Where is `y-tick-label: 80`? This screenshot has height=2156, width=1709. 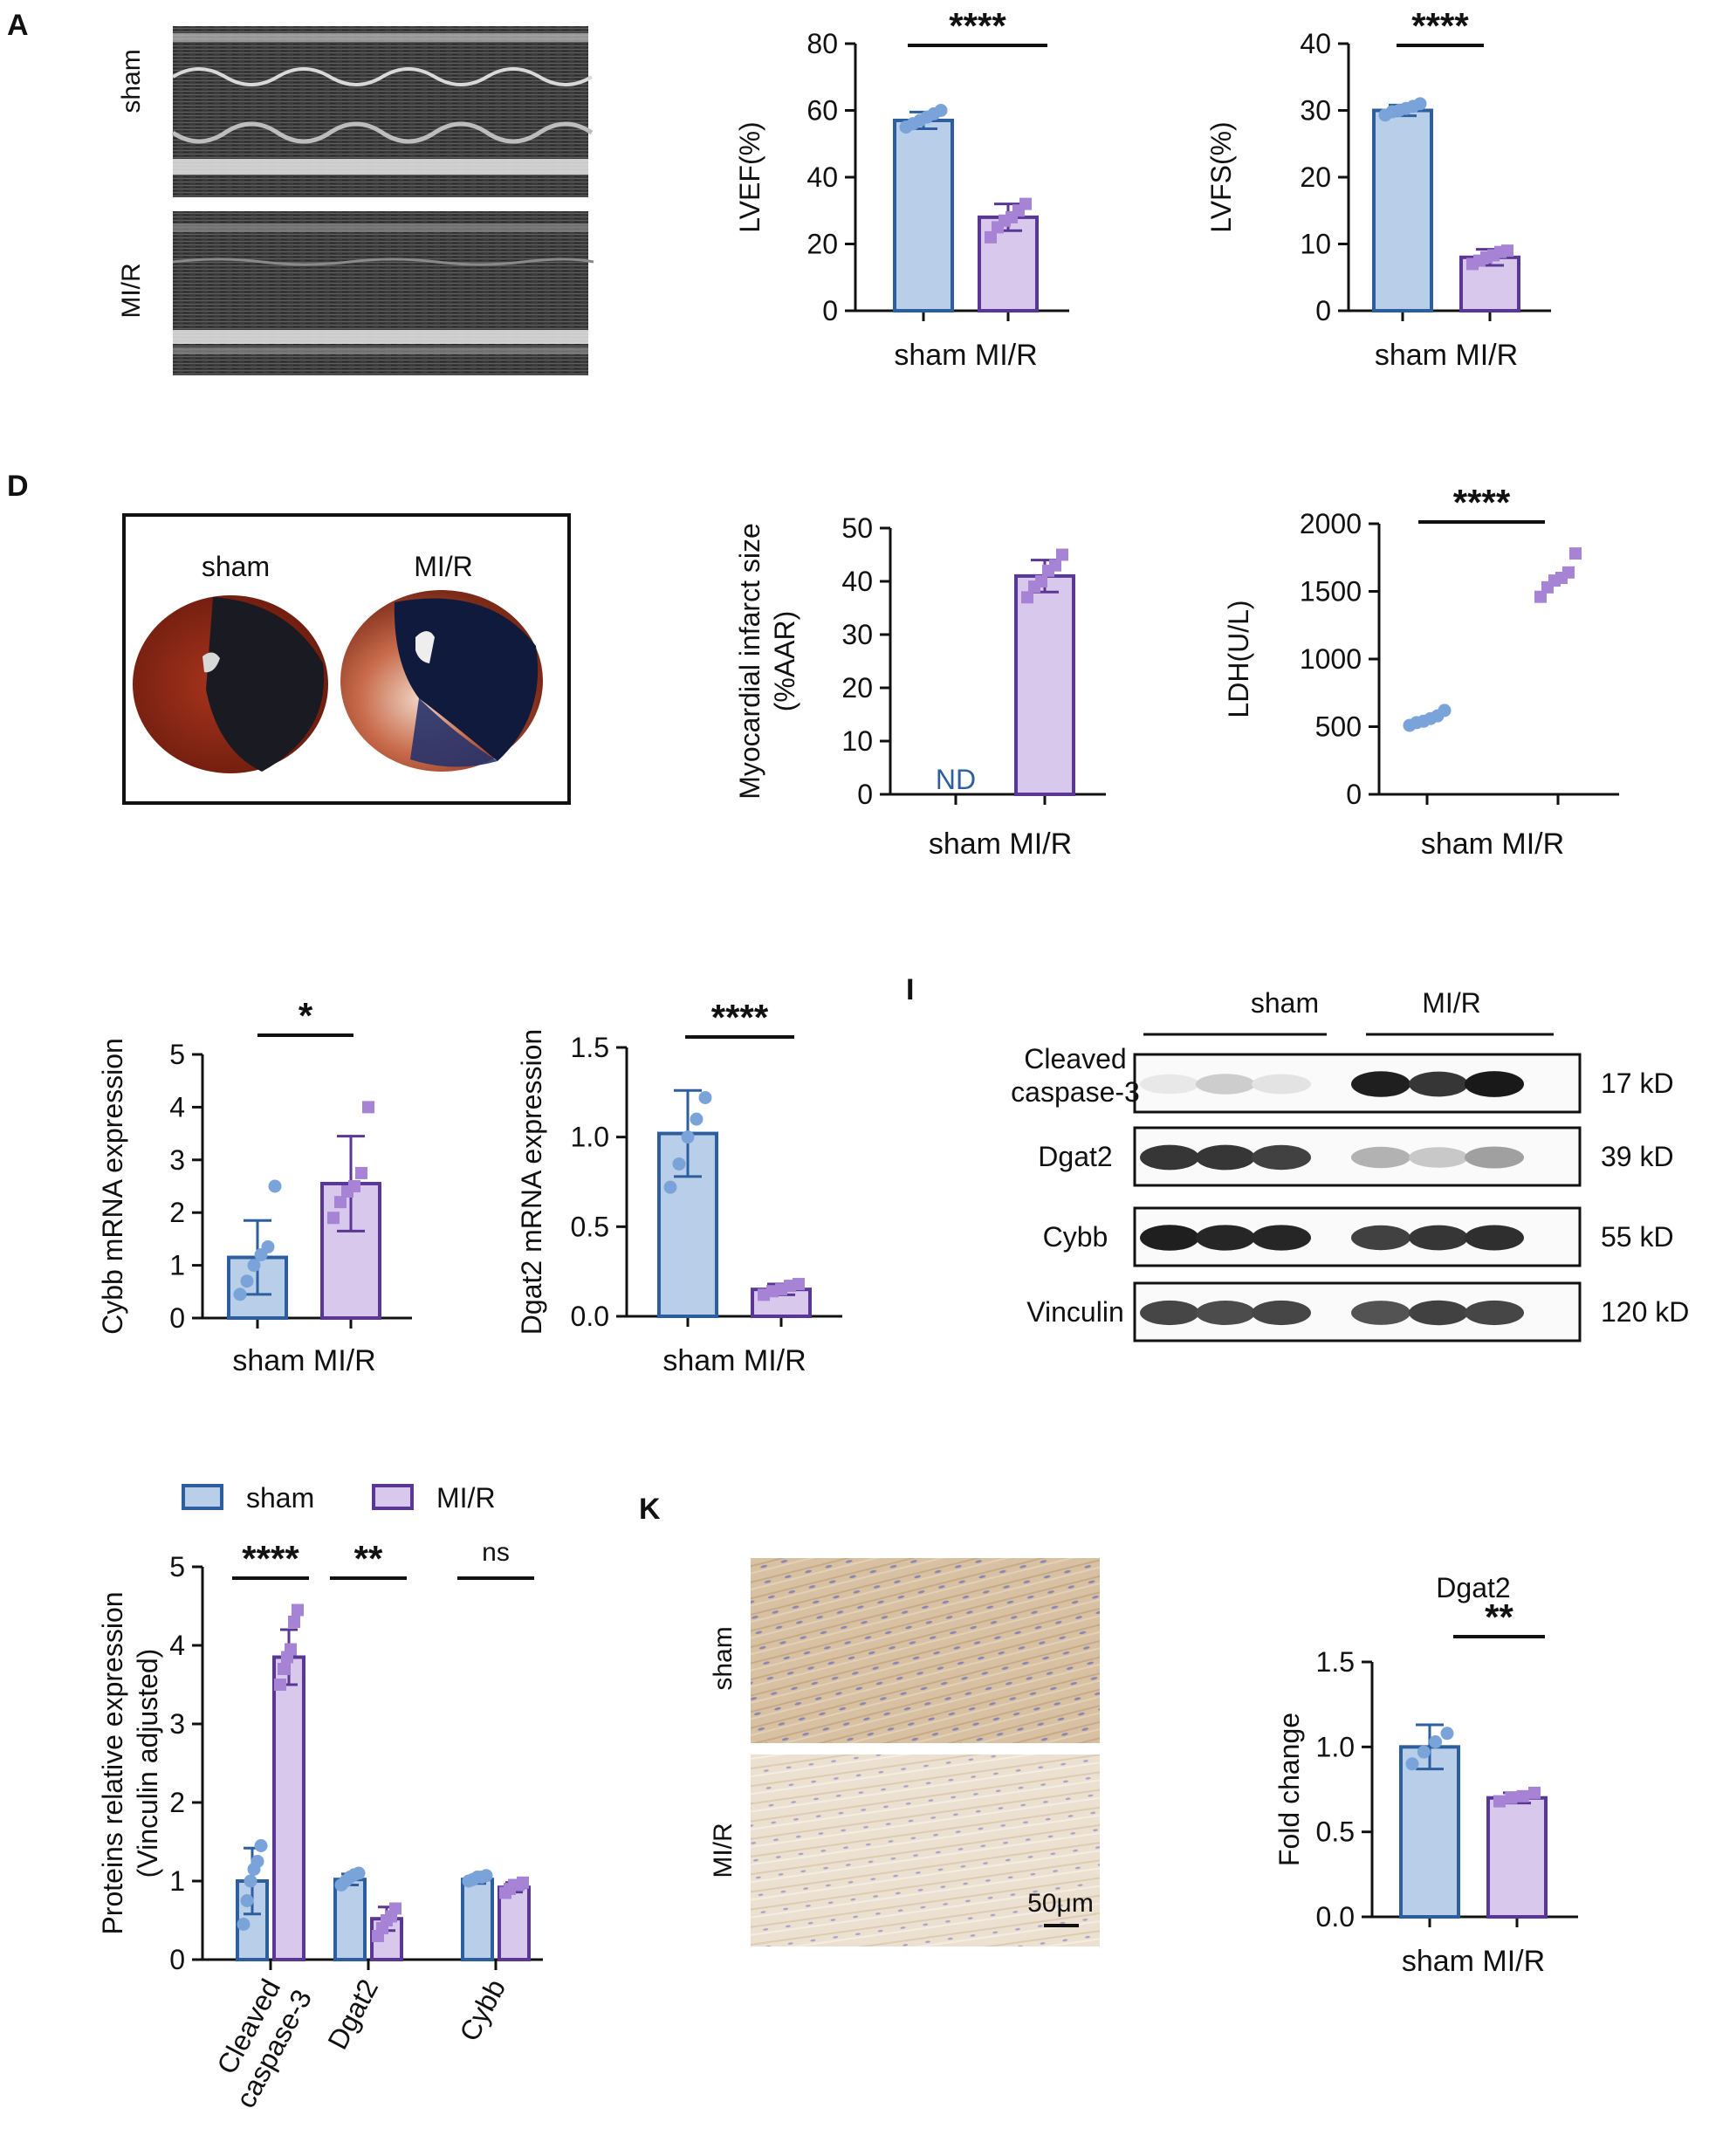 y-tick-label: 80 is located at coordinates (822, 43).